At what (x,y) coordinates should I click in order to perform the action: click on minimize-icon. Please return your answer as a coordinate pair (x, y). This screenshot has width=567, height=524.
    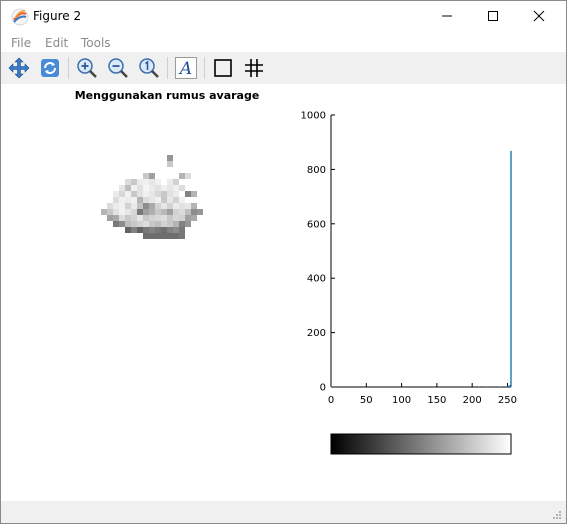
    Looking at the image, I should click on (447, 16).